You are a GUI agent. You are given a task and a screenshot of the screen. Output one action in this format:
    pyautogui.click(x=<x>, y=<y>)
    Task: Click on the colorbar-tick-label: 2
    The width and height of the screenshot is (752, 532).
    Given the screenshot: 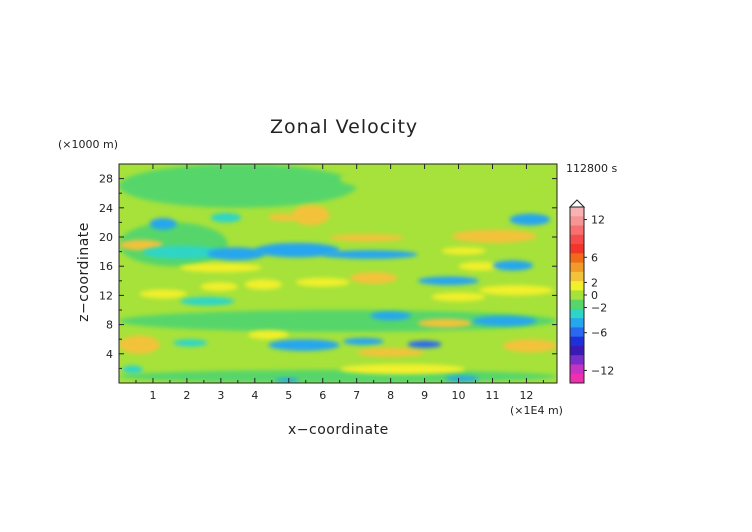 What is the action you would take?
    pyautogui.click(x=594, y=282)
    